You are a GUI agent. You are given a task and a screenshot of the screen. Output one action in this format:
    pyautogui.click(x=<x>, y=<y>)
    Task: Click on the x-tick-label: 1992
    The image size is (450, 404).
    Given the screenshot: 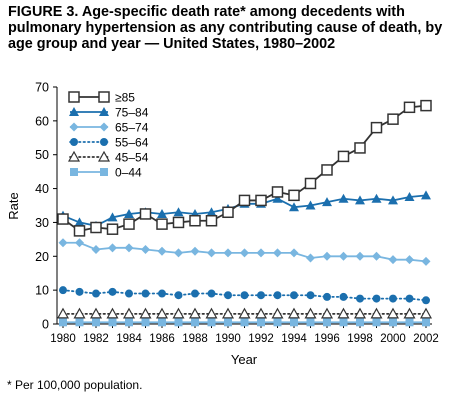 What is the action you would take?
    pyautogui.click(x=261, y=339)
    